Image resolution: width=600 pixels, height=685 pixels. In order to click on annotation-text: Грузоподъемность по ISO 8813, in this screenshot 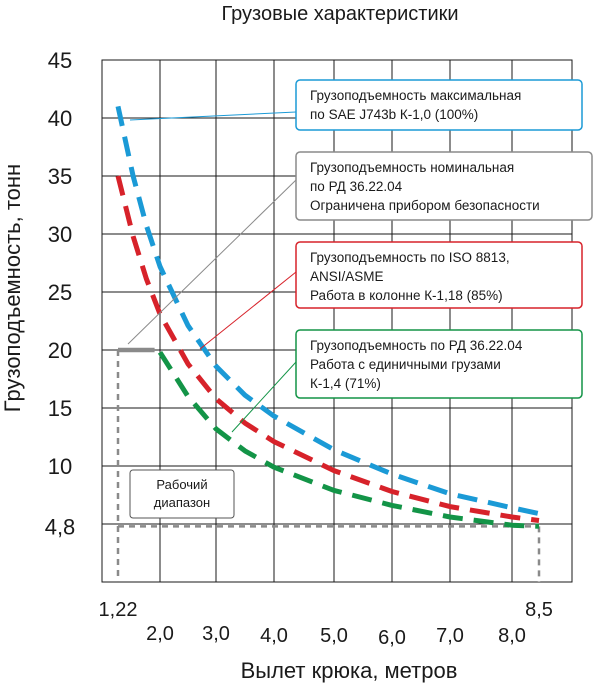, I will do `click(410, 257)`.